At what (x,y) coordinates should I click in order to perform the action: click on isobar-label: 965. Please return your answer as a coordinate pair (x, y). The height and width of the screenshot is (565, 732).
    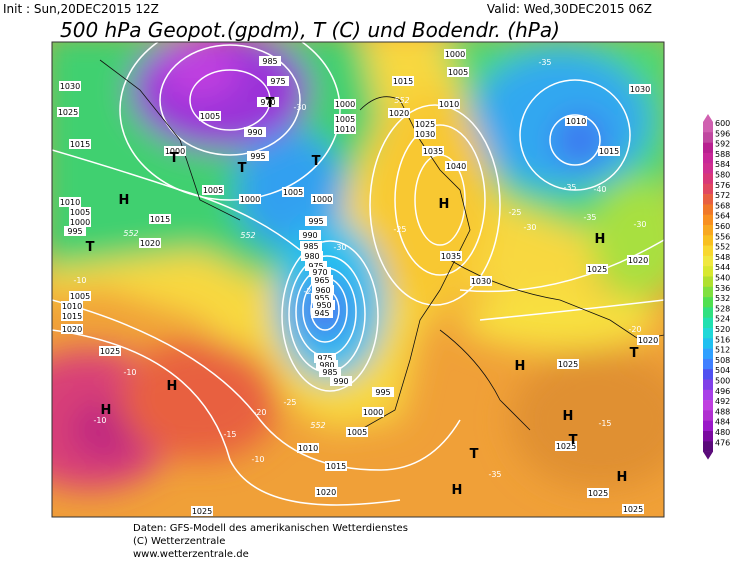
    Looking at the image, I should click on (321, 280).